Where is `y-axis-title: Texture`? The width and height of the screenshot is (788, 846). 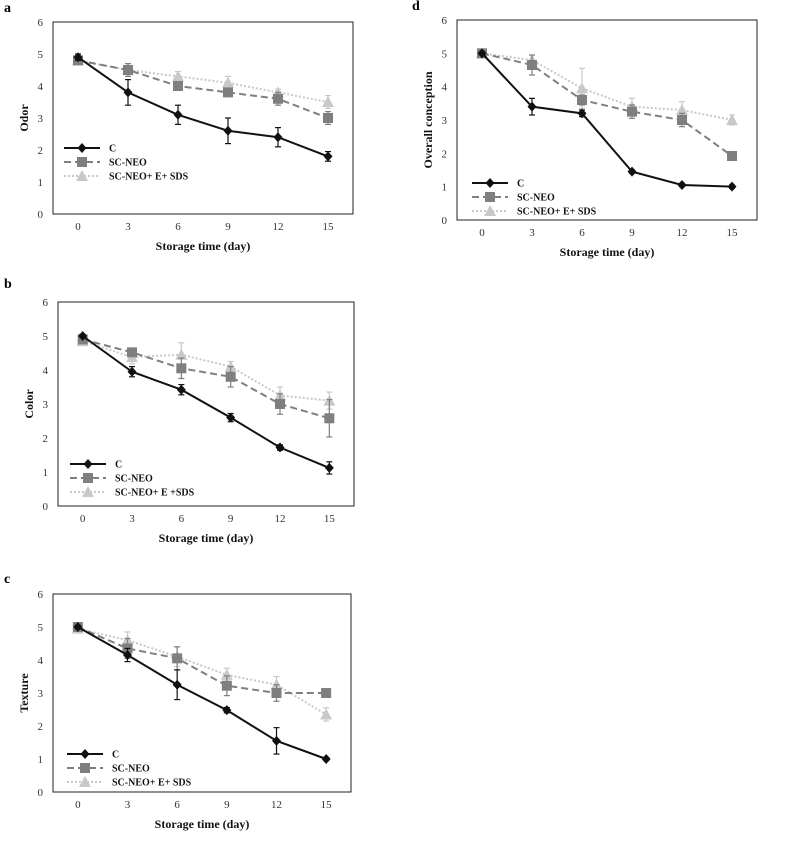
y-axis-title: Texture is located at coordinates (24, 693).